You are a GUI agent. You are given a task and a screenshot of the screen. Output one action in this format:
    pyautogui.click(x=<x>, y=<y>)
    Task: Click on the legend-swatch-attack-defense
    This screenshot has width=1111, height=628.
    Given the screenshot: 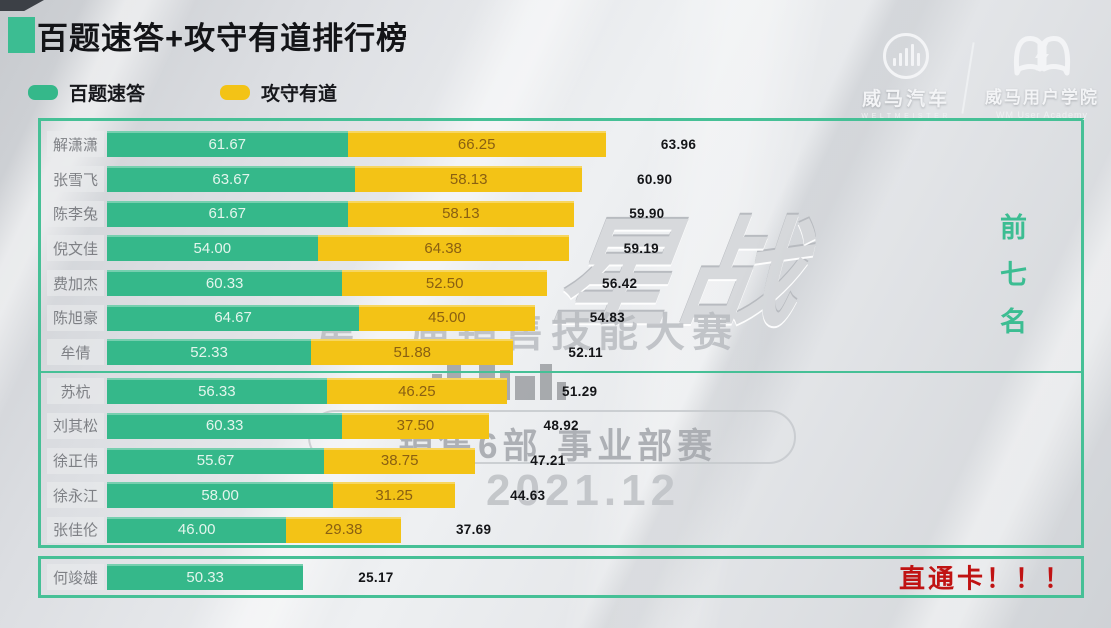 What is the action you would take?
    pyautogui.click(x=235, y=92)
    